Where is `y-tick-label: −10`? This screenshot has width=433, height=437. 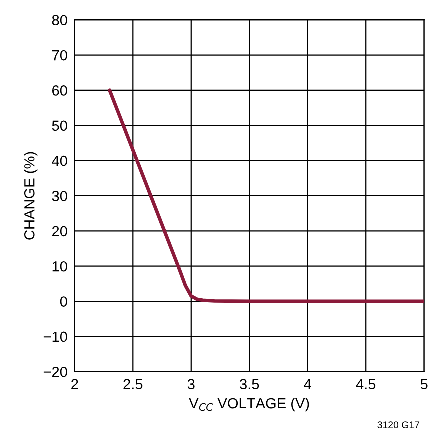
y-tick-label: −10 is located at coordinates (56, 337).